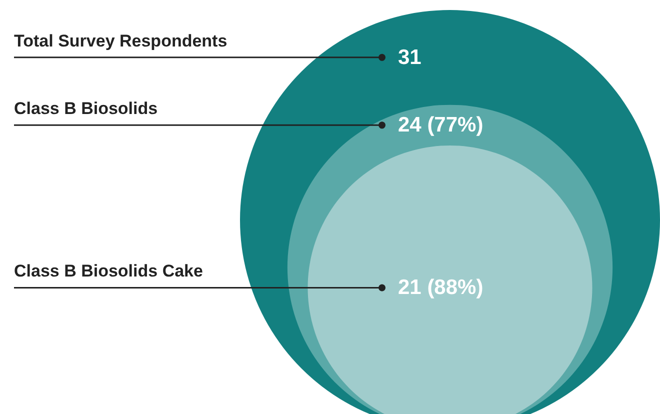  I want to click on data-label: 24 (77%), so click(441, 125).